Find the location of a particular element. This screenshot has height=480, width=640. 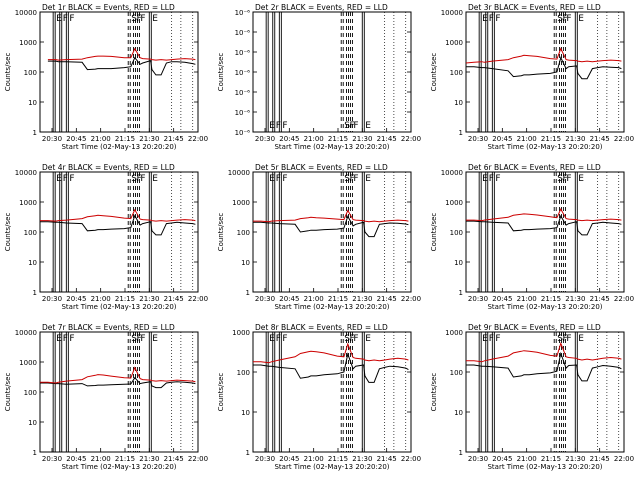

panel-title: Det 7r BLACK = Events, RED = LLD is located at coordinates (108, 327).